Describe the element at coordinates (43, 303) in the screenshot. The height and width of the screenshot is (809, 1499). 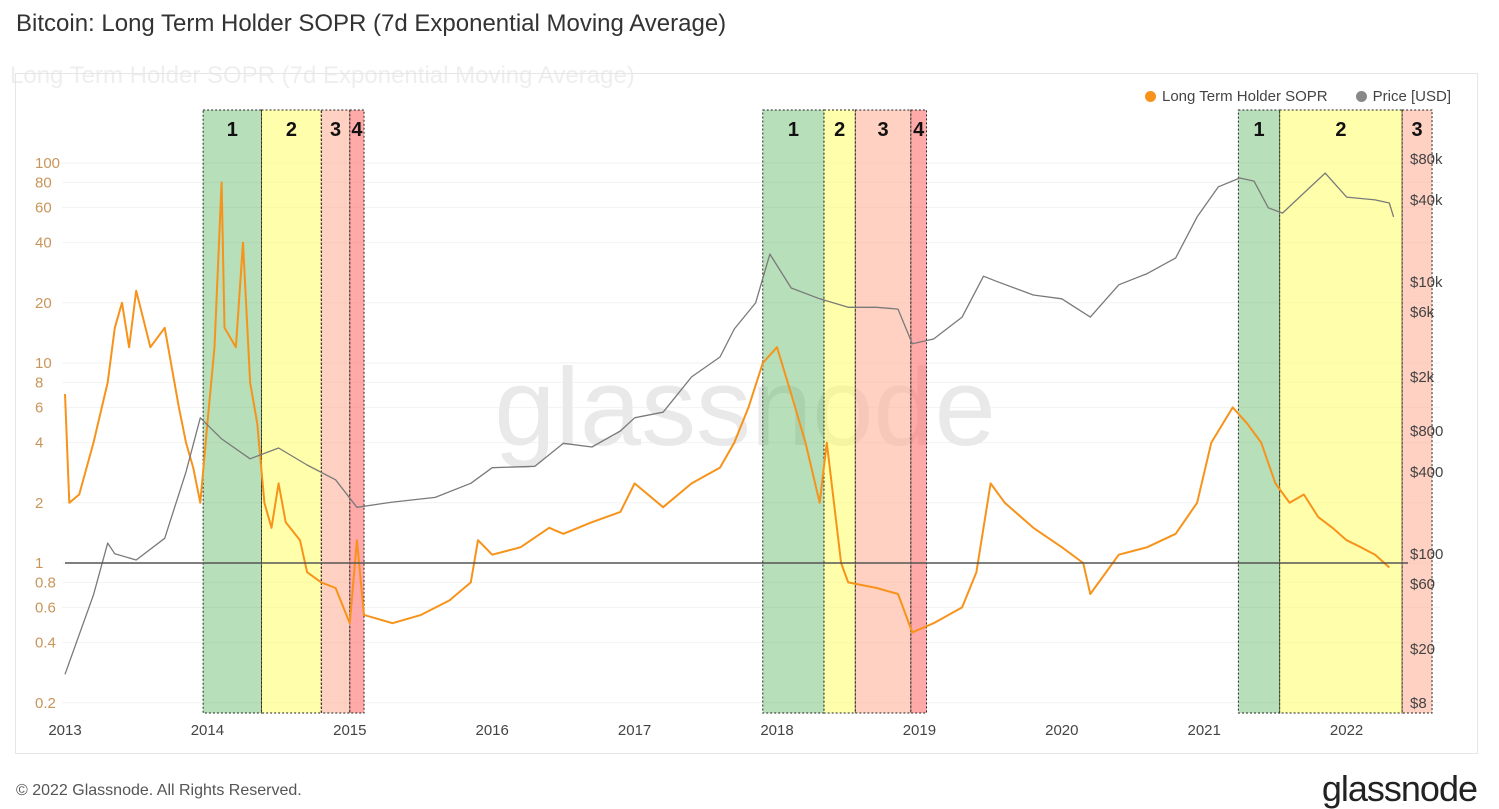
I see `y-left-tick-label: 20` at that location.